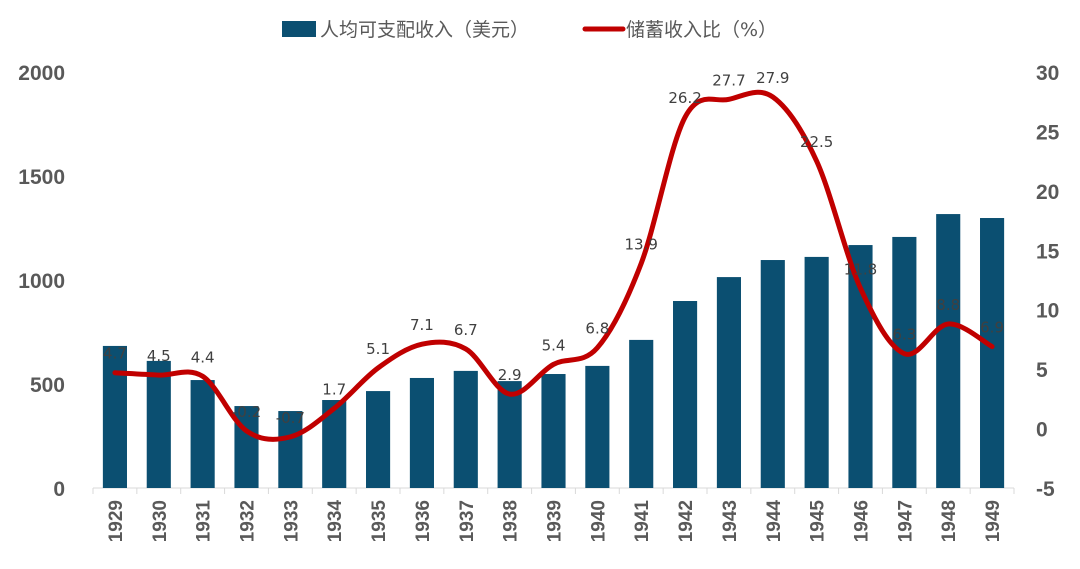 The width and height of the screenshot is (1080, 569). I want to click on x-tick-label: 1945, so click(818, 521).